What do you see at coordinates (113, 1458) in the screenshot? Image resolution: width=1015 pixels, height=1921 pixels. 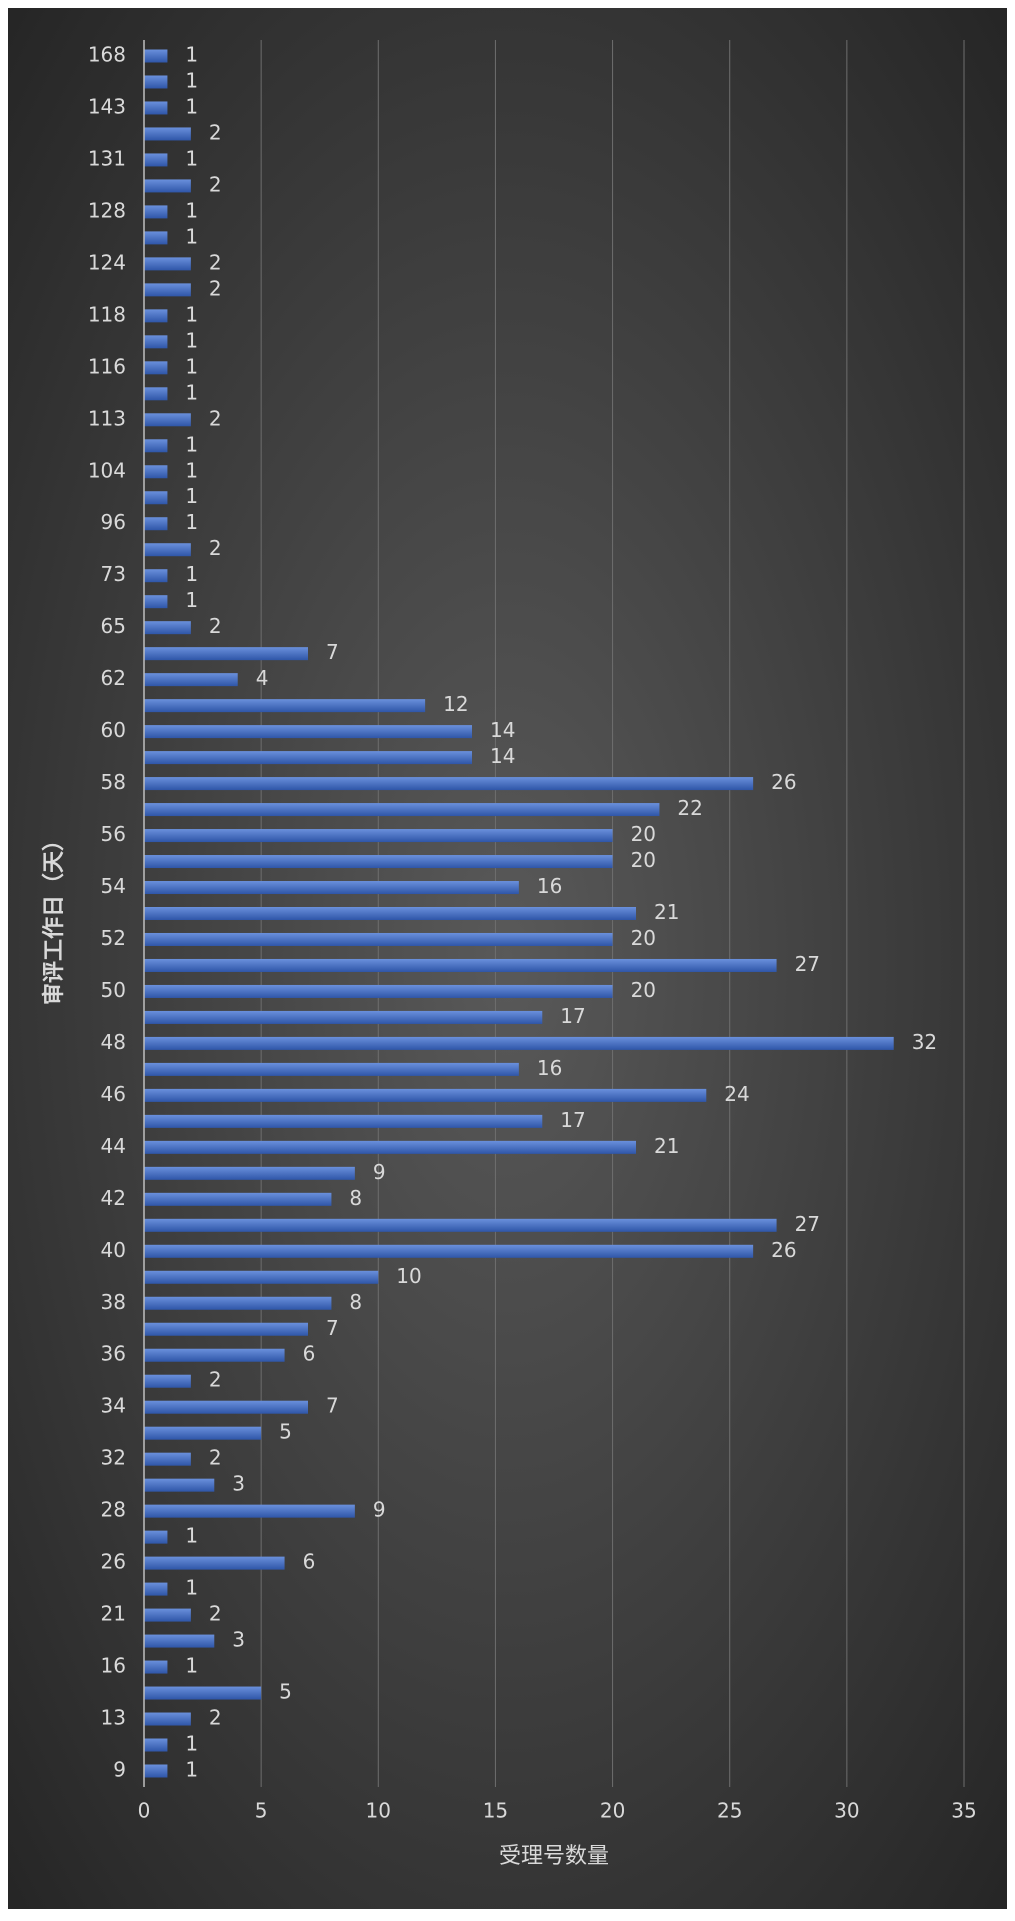 I see `y-tick-label: 32` at bounding box center [113, 1458].